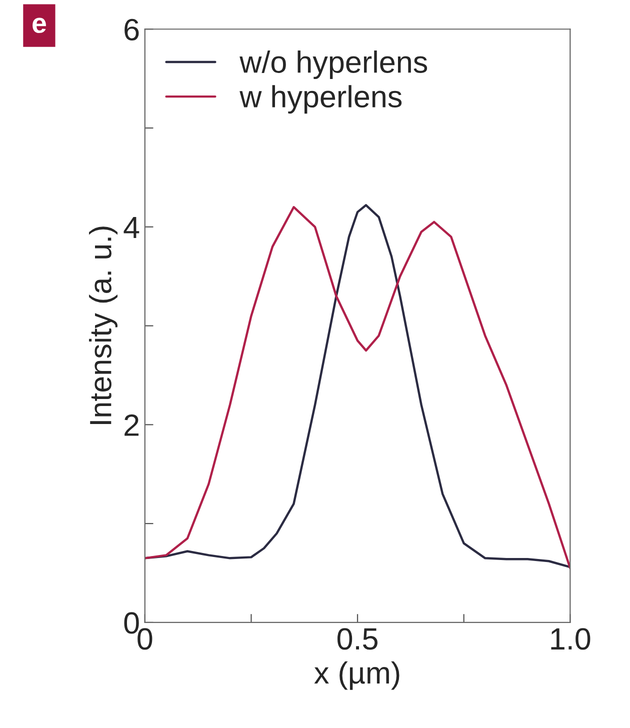  Describe the element at coordinates (132, 227) in the screenshot. I see `y-tick-label: 4` at that location.